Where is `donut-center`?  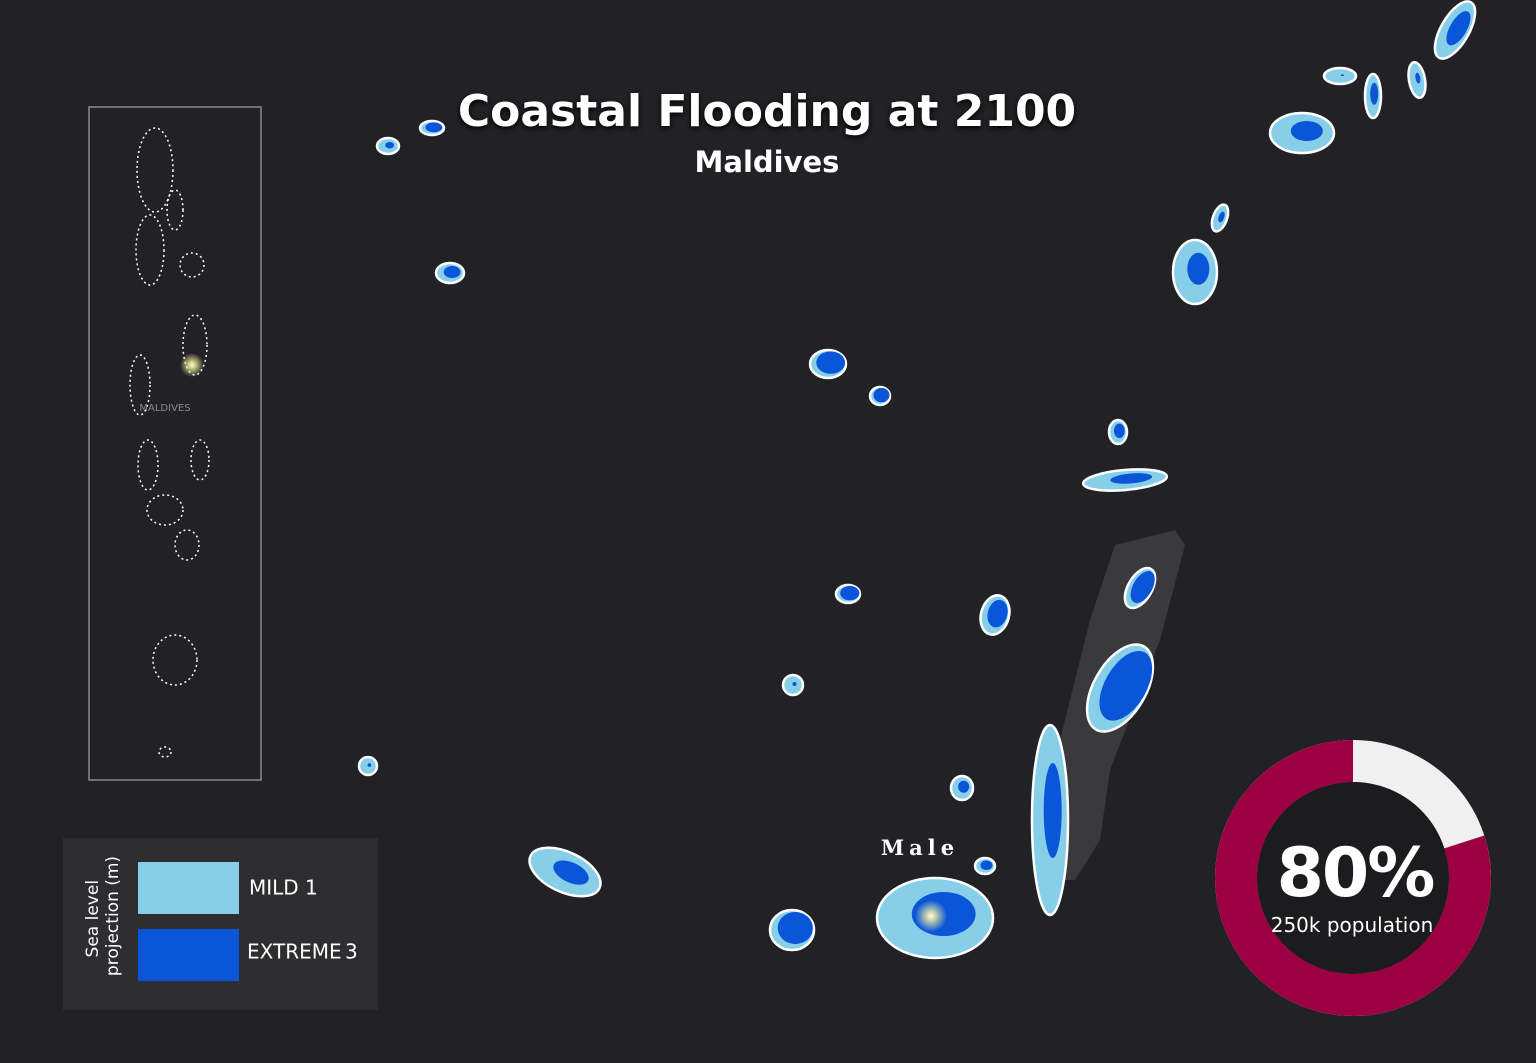
donut-center is located at coordinates (1353, 878).